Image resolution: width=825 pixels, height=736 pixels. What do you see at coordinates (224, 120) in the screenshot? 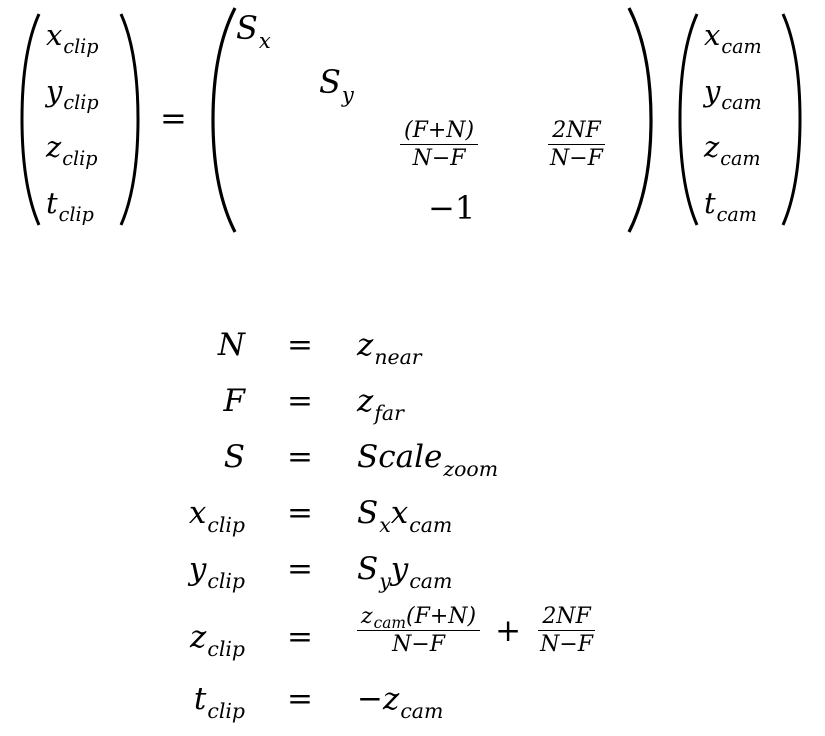
I see `left-paren-matrix` at bounding box center [224, 120].